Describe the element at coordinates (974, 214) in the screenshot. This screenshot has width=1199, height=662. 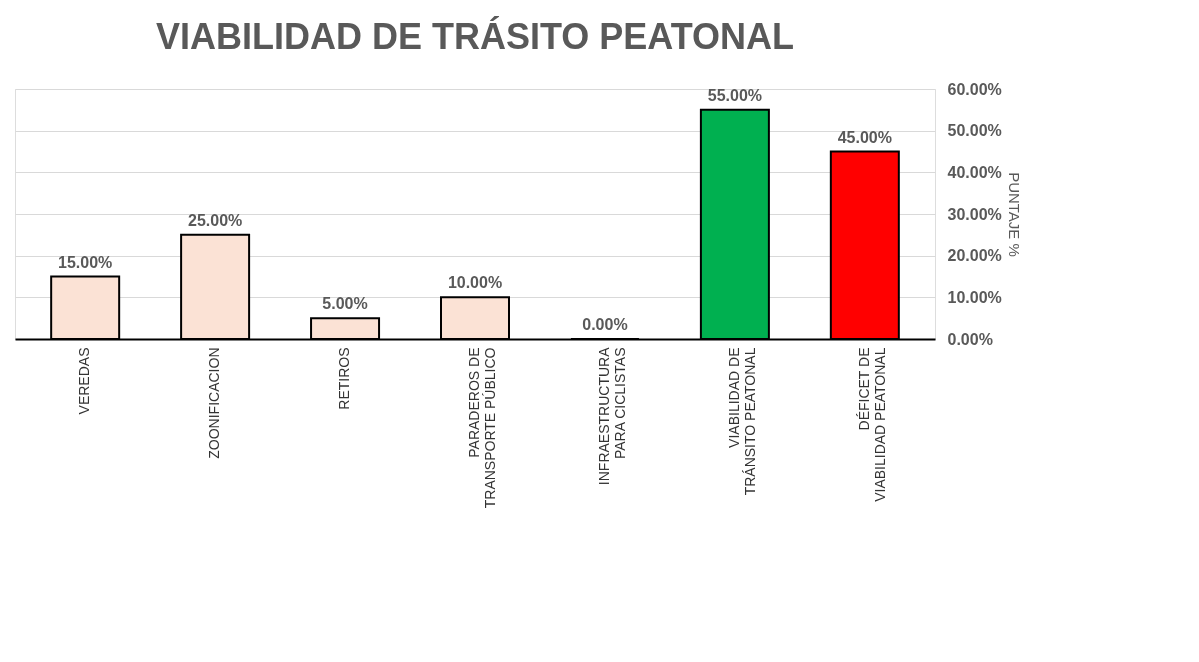
I see `y-tick-label: 30.00%` at that location.